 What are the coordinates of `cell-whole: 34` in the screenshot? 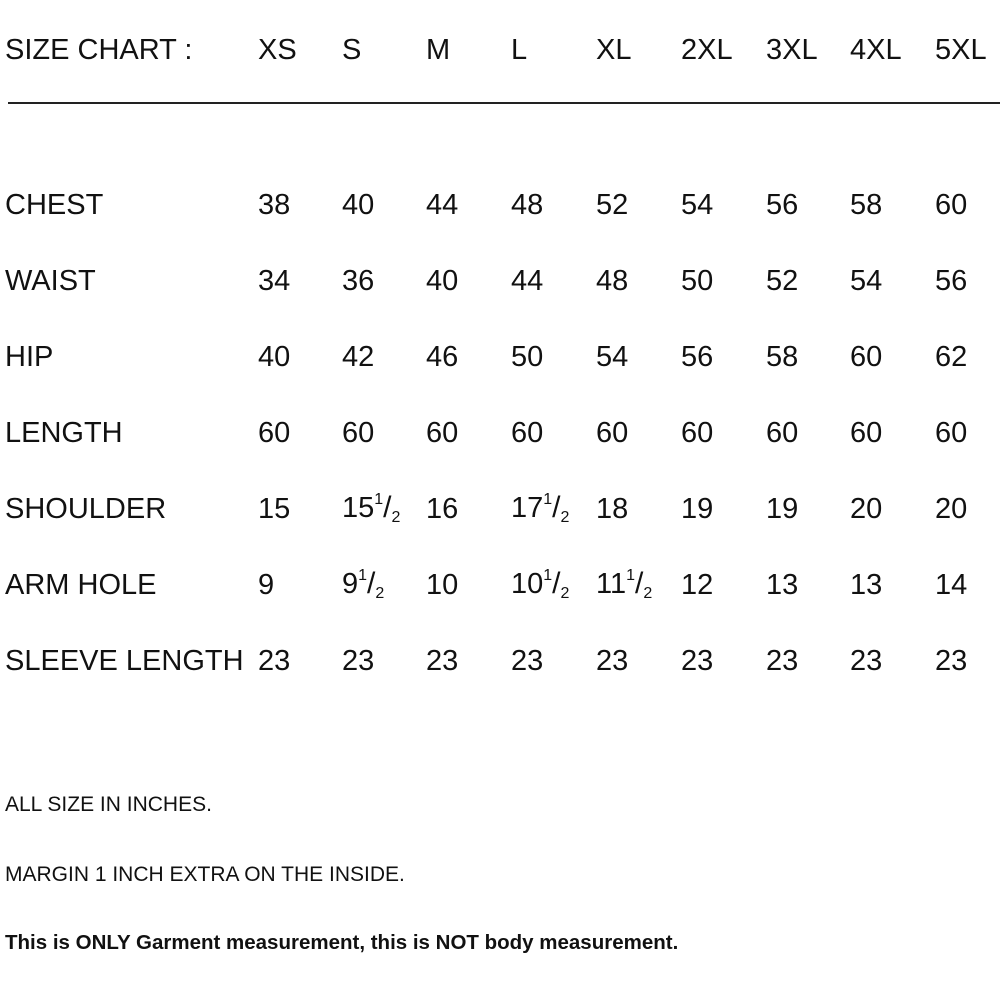 It's located at (274, 281).